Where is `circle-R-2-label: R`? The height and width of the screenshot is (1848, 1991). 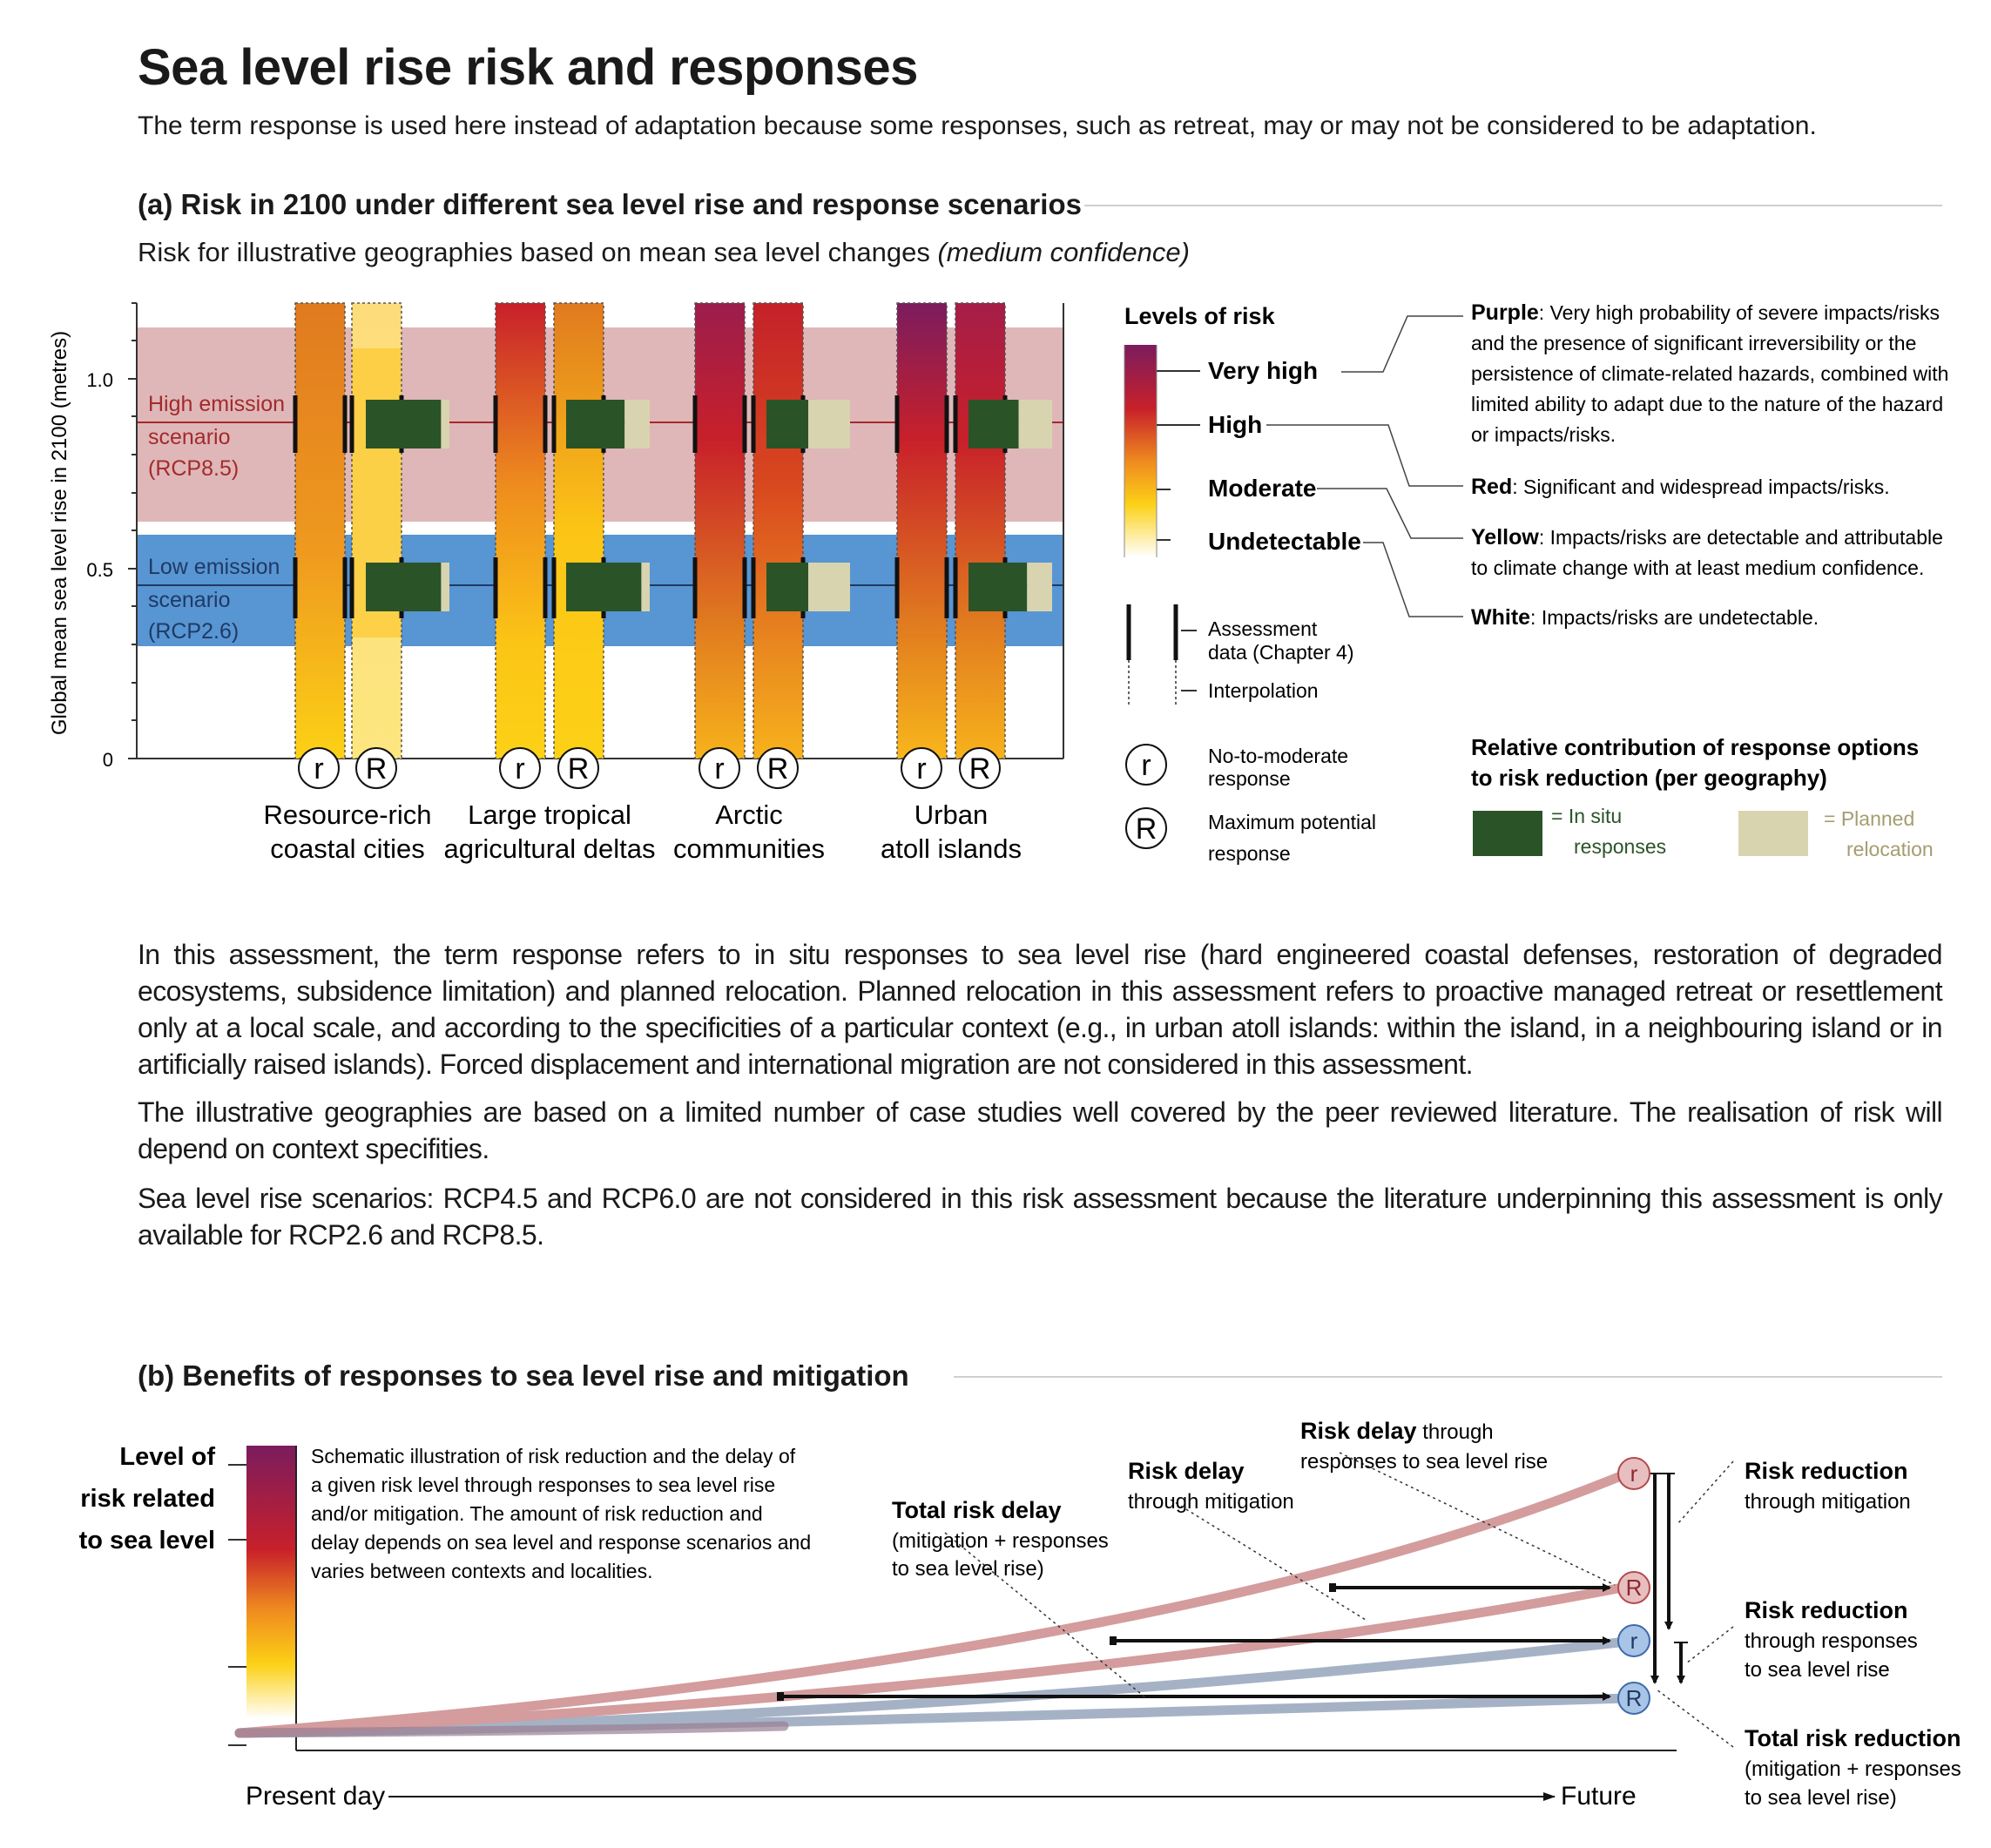 circle-R-2-label: R is located at coordinates (579, 769).